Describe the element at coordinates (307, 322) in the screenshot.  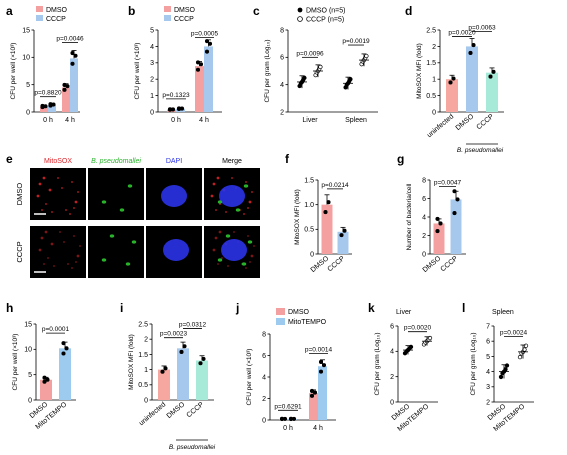
I see `legend-label: MitoTEMPO` at that location.